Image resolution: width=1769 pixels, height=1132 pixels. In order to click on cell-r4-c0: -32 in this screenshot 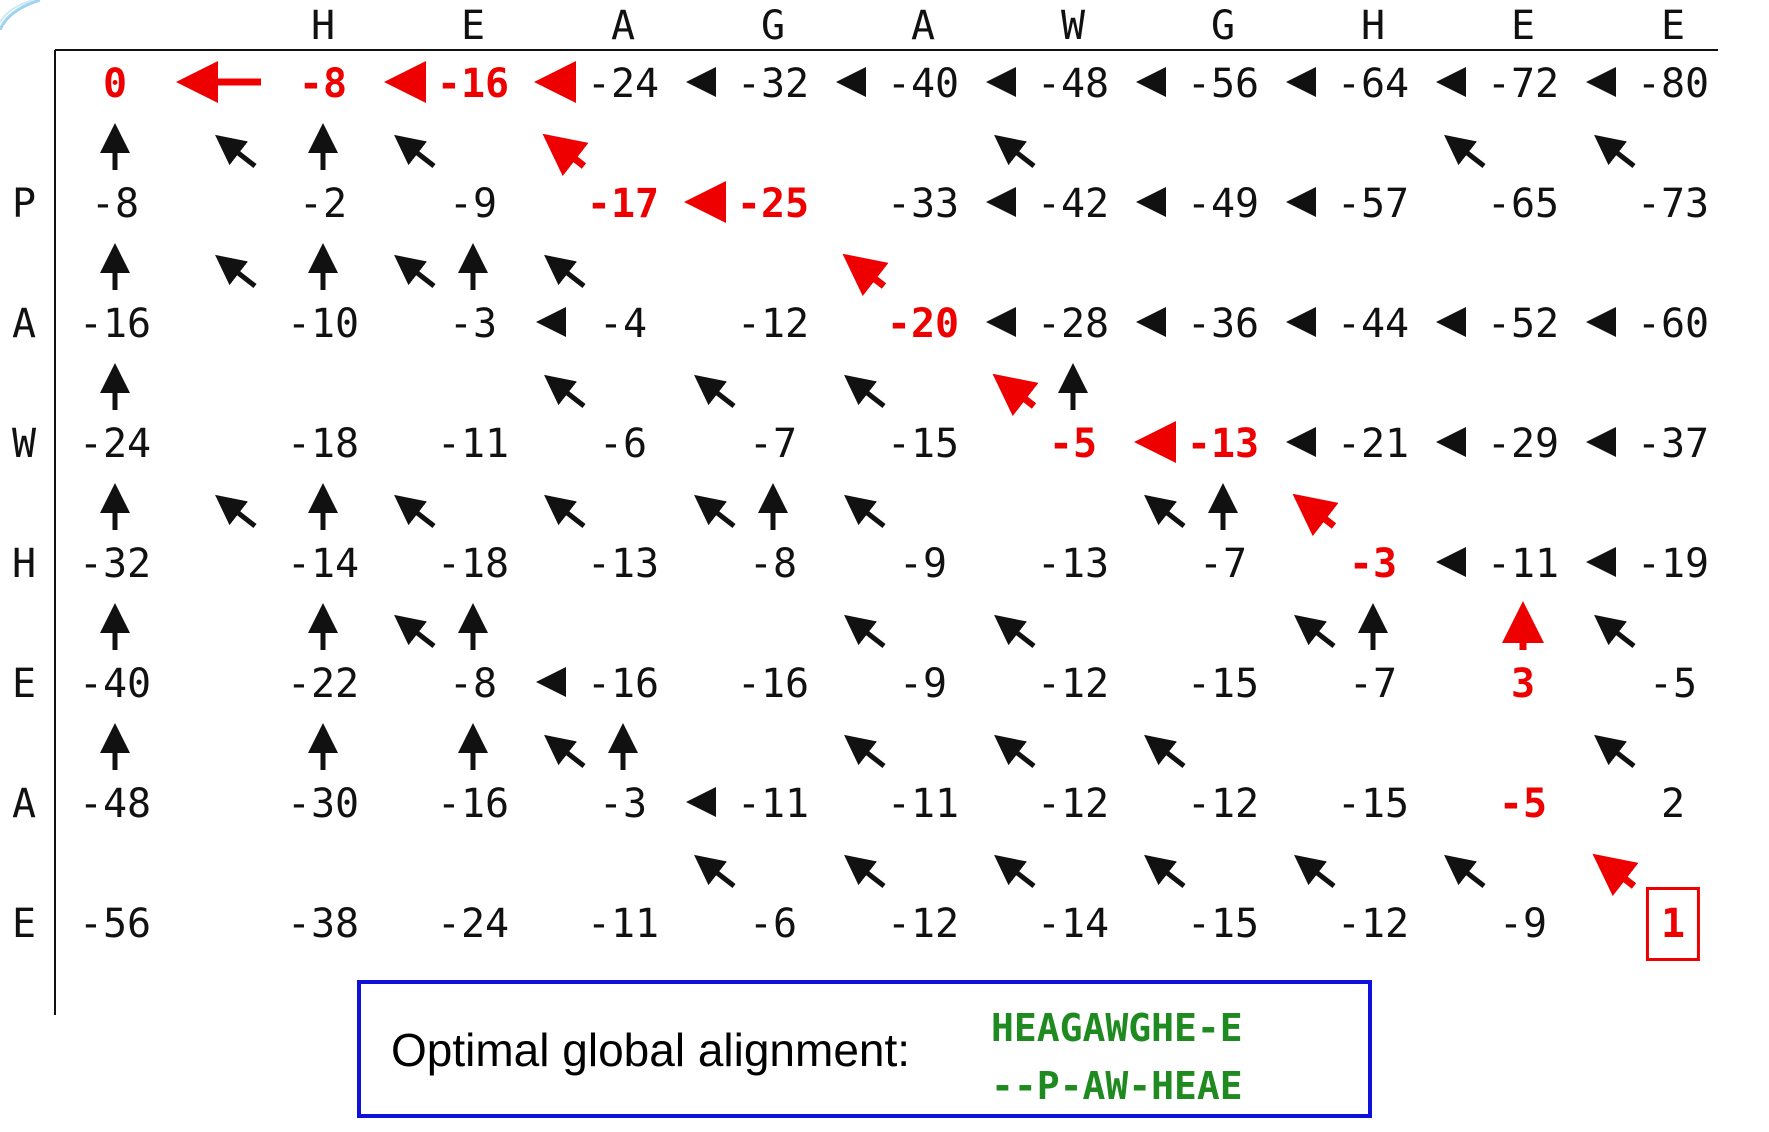, I will do `click(115, 564)`.